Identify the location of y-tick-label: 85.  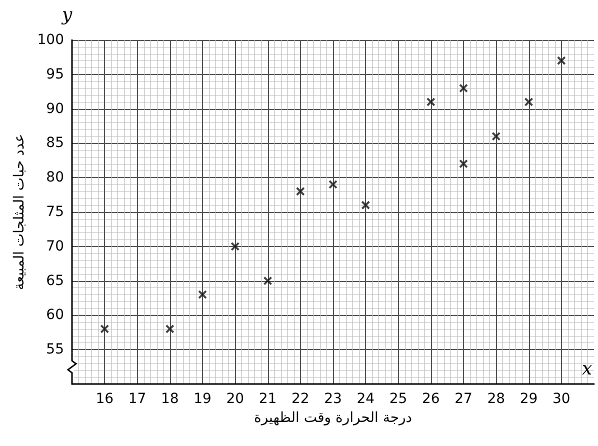
(55, 143).